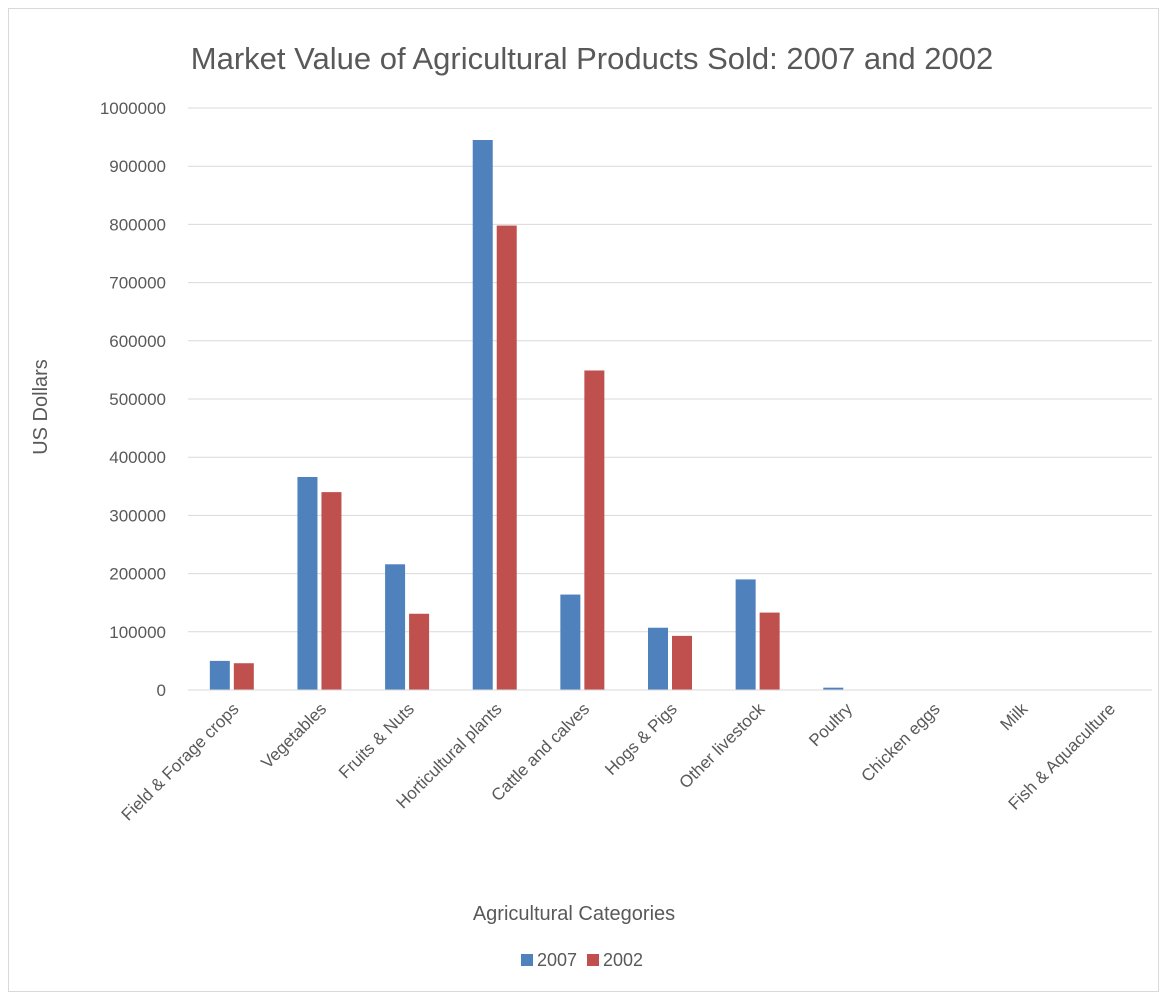 This screenshot has height=1000, width=1167. I want to click on x-tick-label: Field & Forage crops, so click(180, 761).